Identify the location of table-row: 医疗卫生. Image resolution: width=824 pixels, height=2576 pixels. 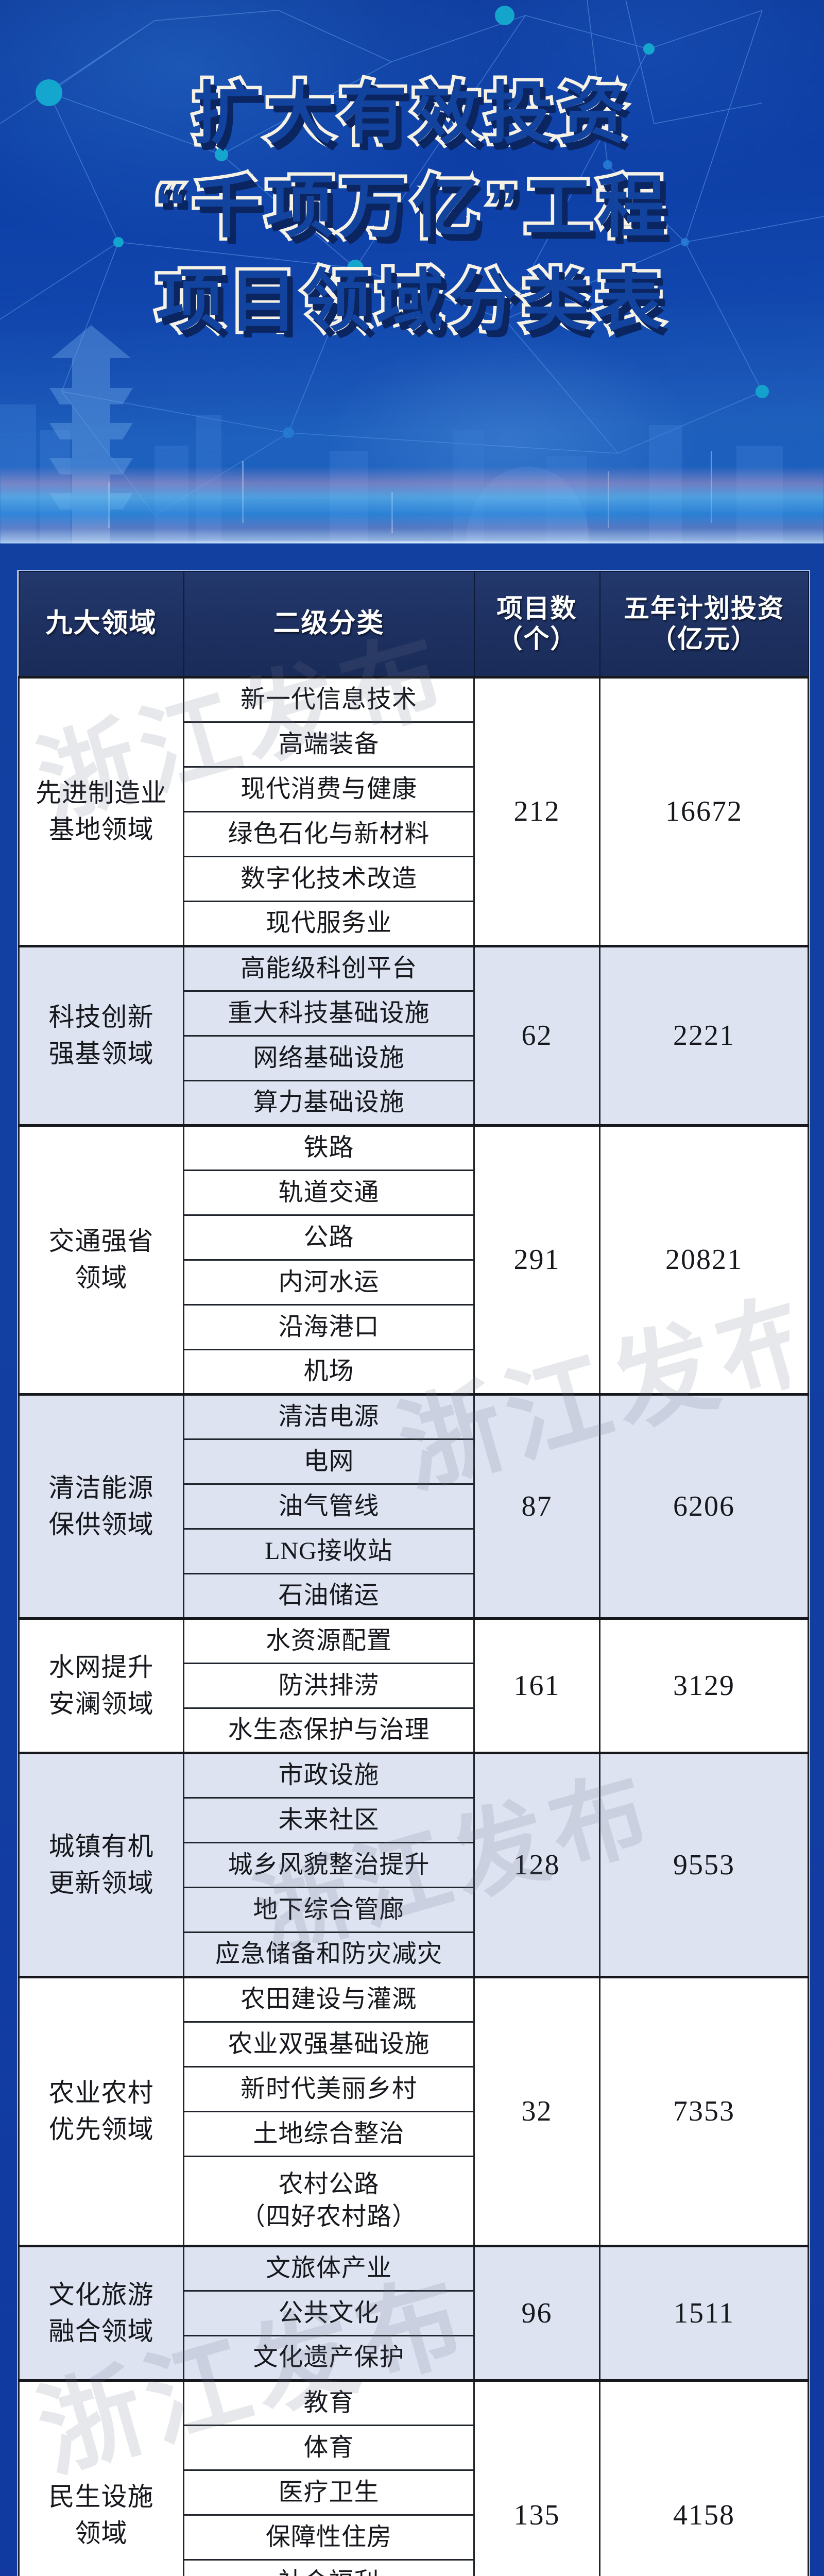
(414, 2492).